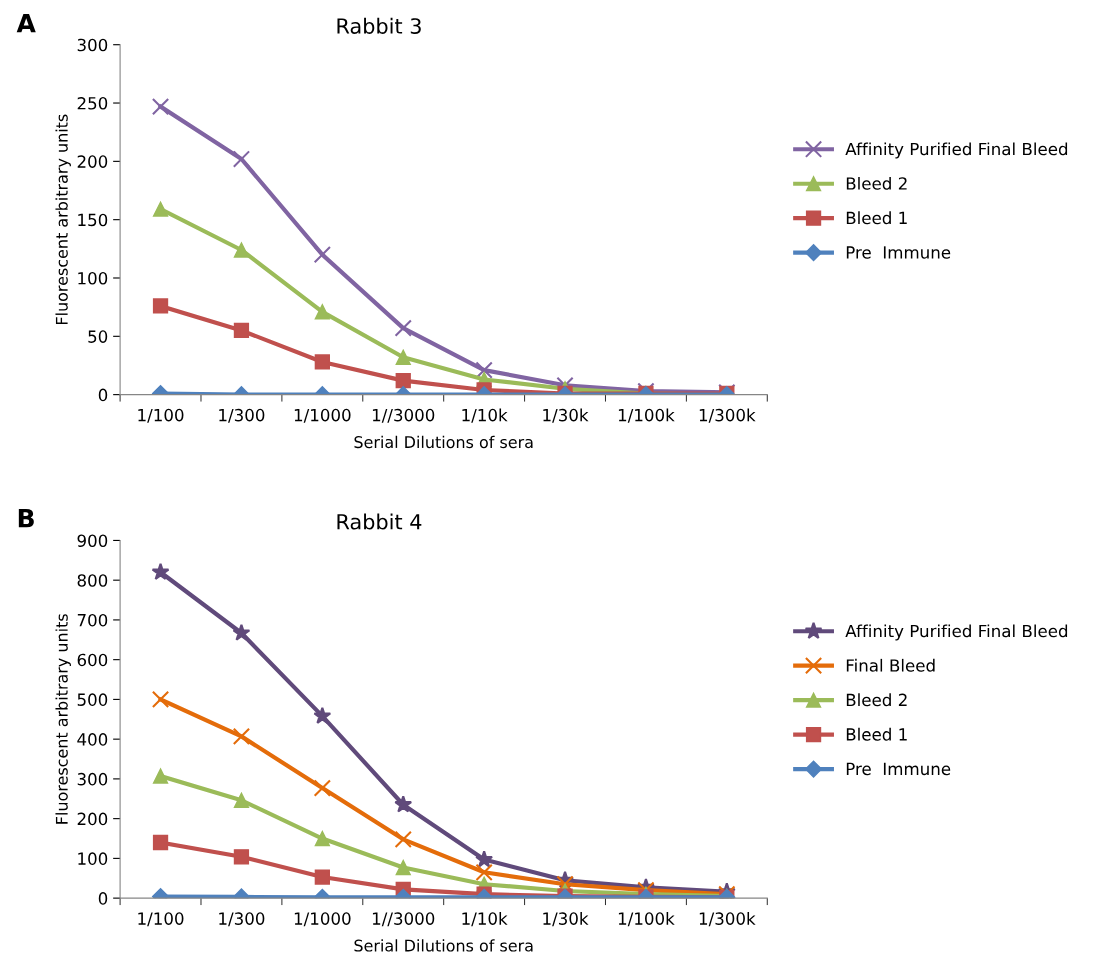 Image resolution: width=1112 pixels, height=972 pixels. What do you see at coordinates (92, 540) in the screenshot?
I see `y-tick-label: 900` at bounding box center [92, 540].